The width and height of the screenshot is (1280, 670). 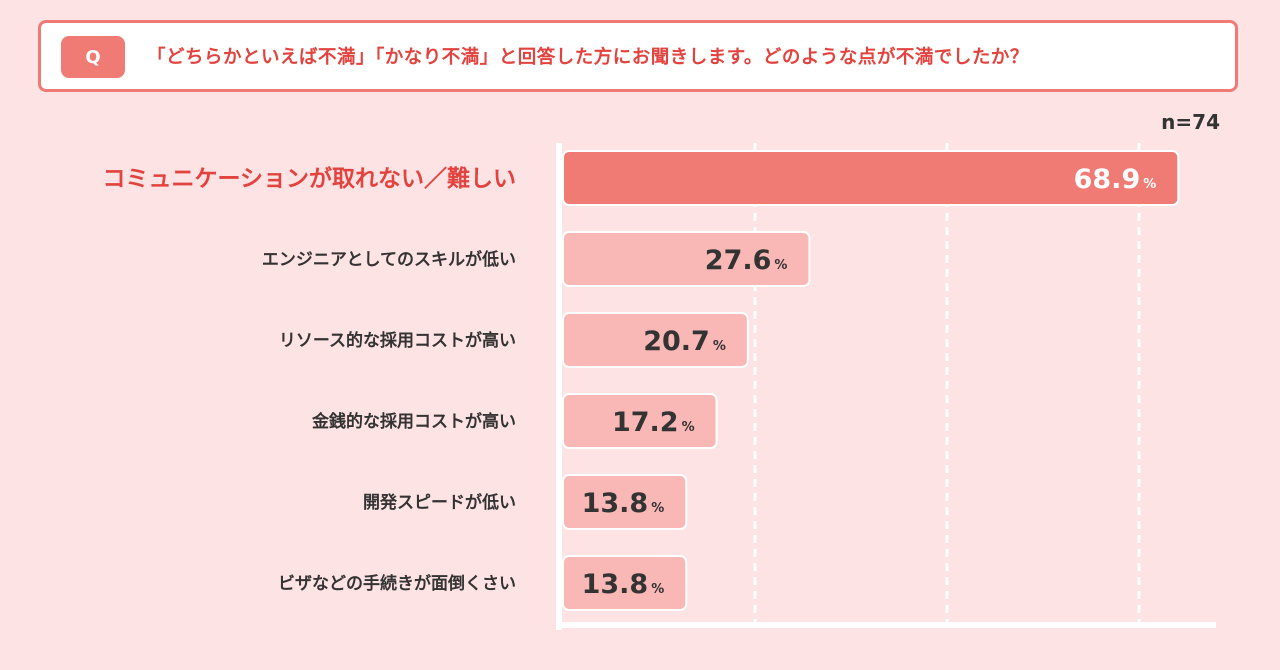 I want to click on y-axis-line, so click(x=559, y=386).